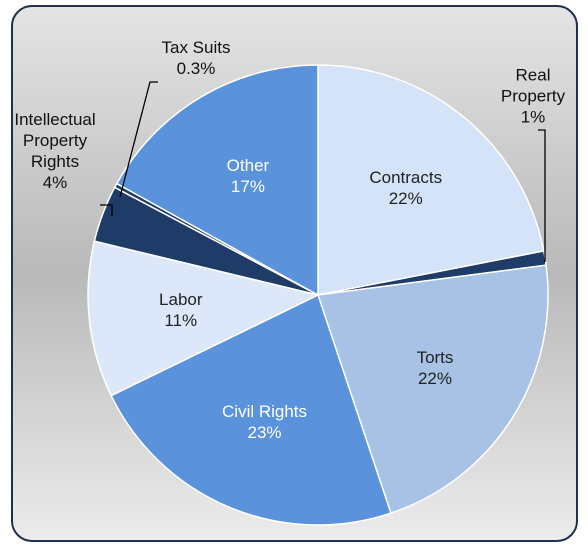 The width and height of the screenshot is (588, 548). I want to click on slice-name: Tax Suits, so click(196, 47).